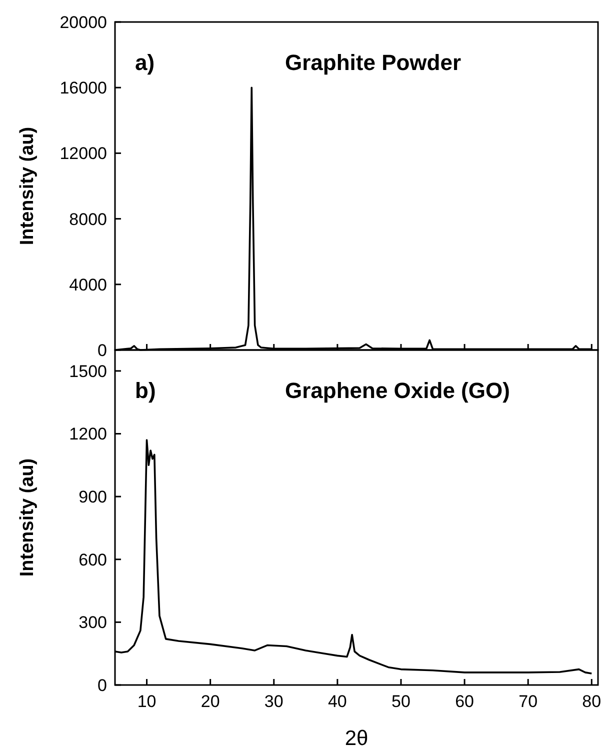  Describe the element at coordinates (274, 701) in the screenshot. I see `x-tick-label: 30` at that location.